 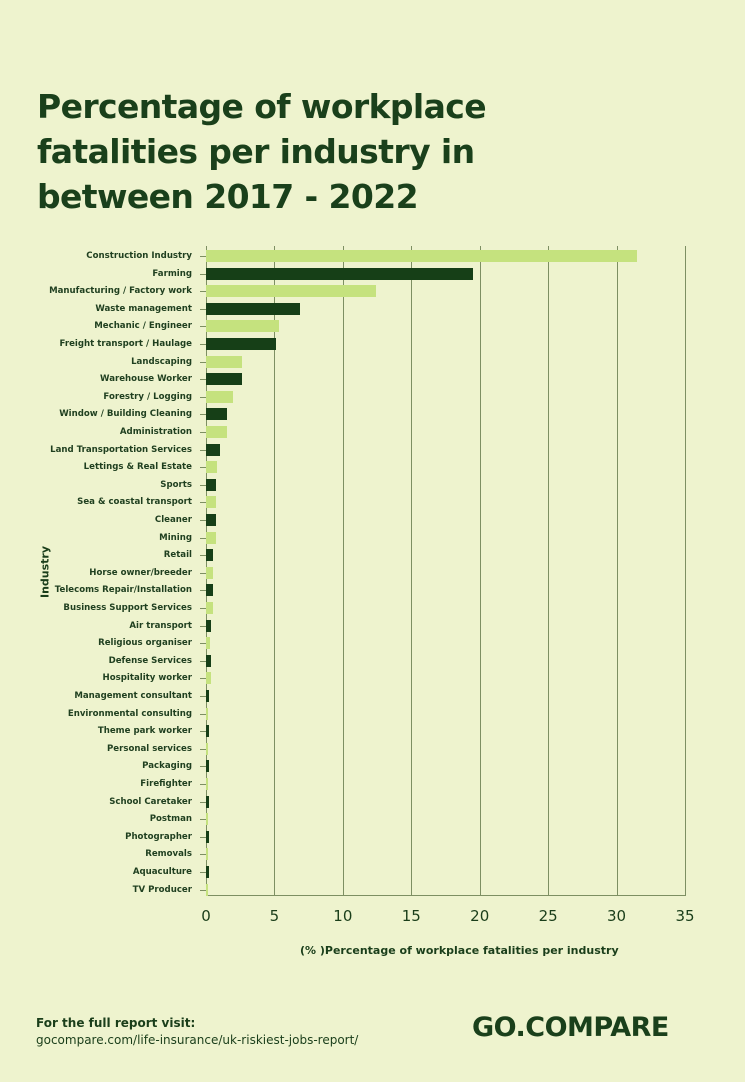 I want to click on bar-row: Mechanic / Engineer, so click(x=342, y=327).